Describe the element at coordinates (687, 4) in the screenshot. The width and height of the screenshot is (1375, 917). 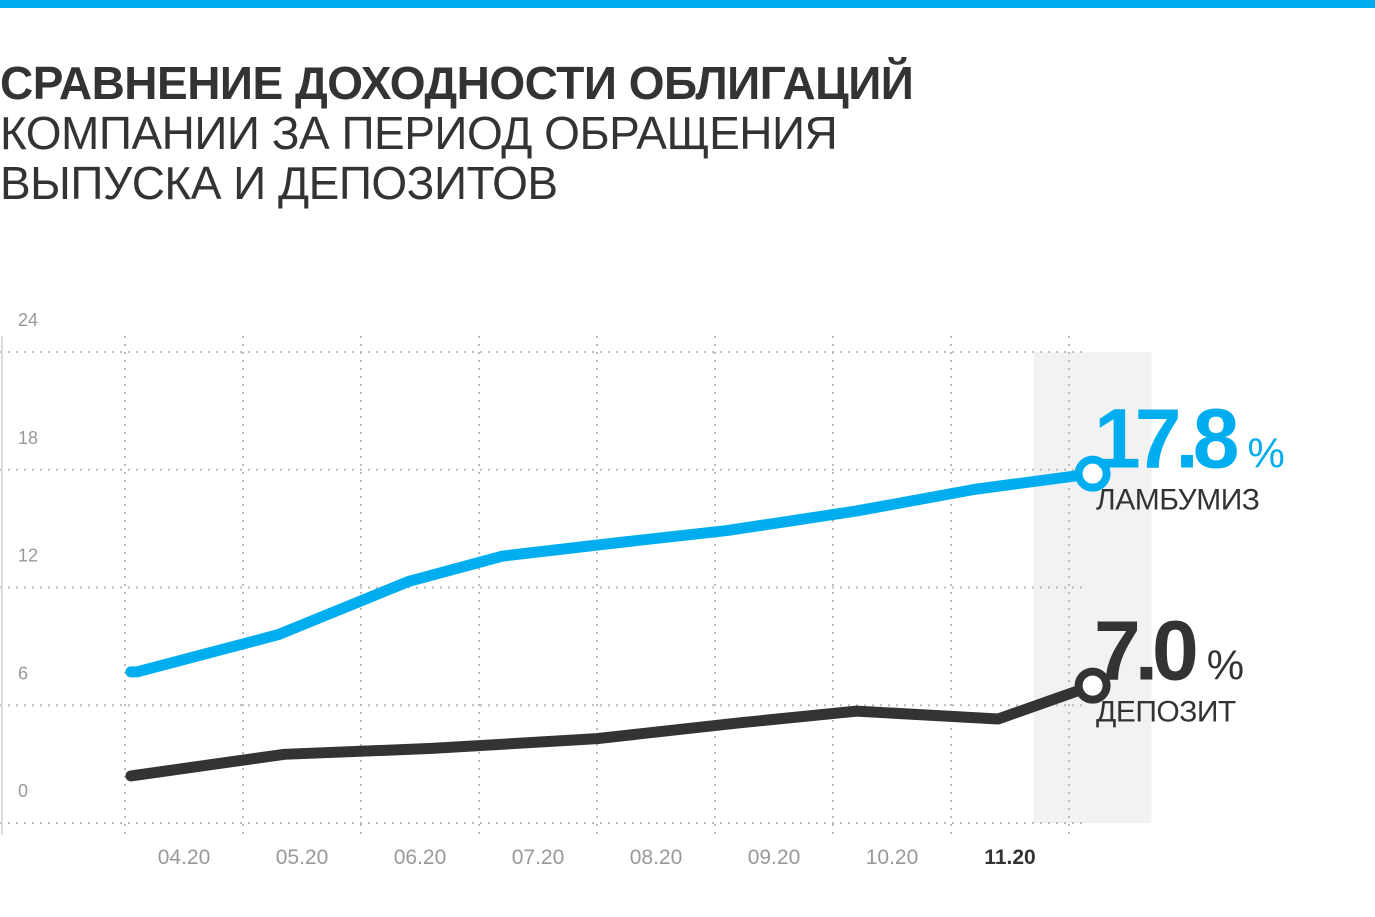
I see `top-accent-bar` at that location.